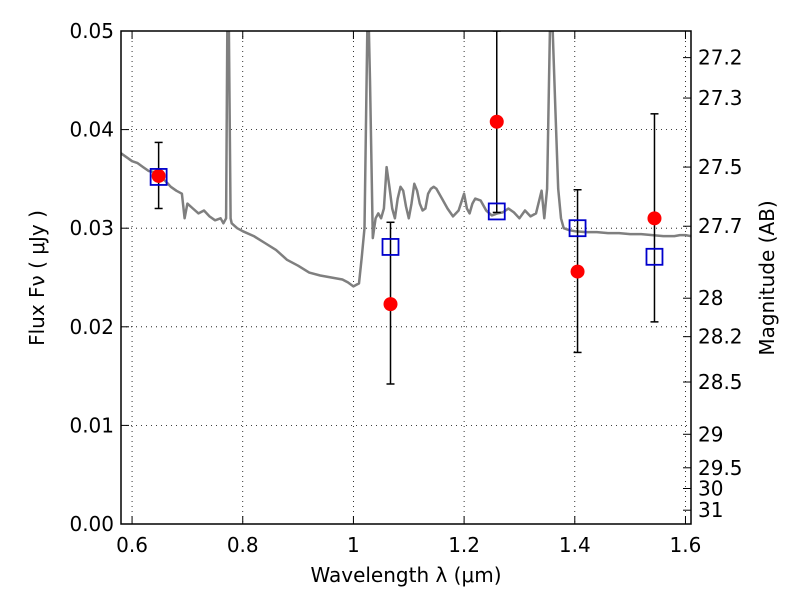 Image resolution: width=800 pixels, height=600 pixels. Describe the element at coordinates (720, 337) in the screenshot. I see `y-right-tick-label: 28.2` at that location.